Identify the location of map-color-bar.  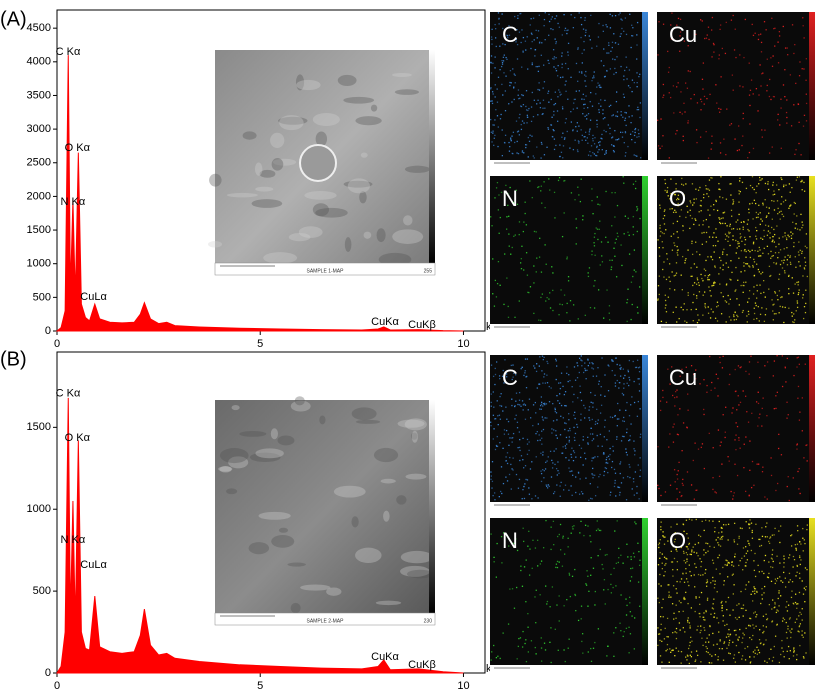
(645, 250).